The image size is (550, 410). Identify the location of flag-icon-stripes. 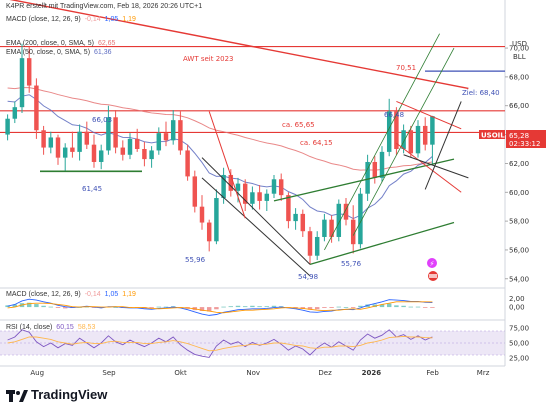
(433, 276).